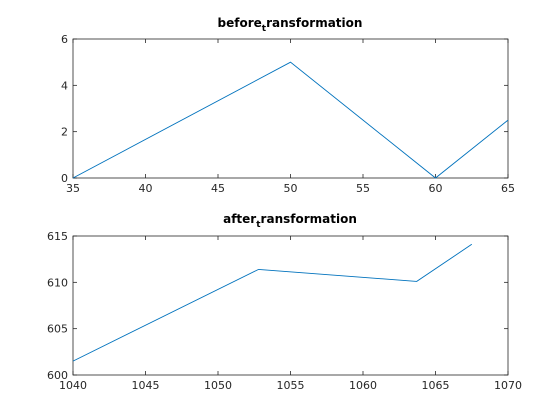  I want to click on x-tick-label: 50, so click(291, 188).